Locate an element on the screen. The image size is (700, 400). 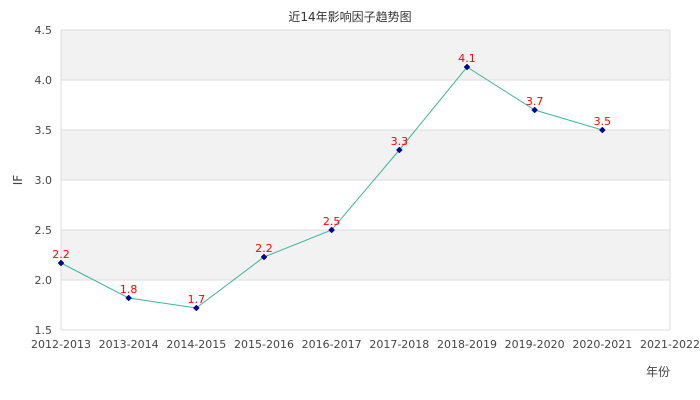
data-label: 2.5 is located at coordinates (332, 221).